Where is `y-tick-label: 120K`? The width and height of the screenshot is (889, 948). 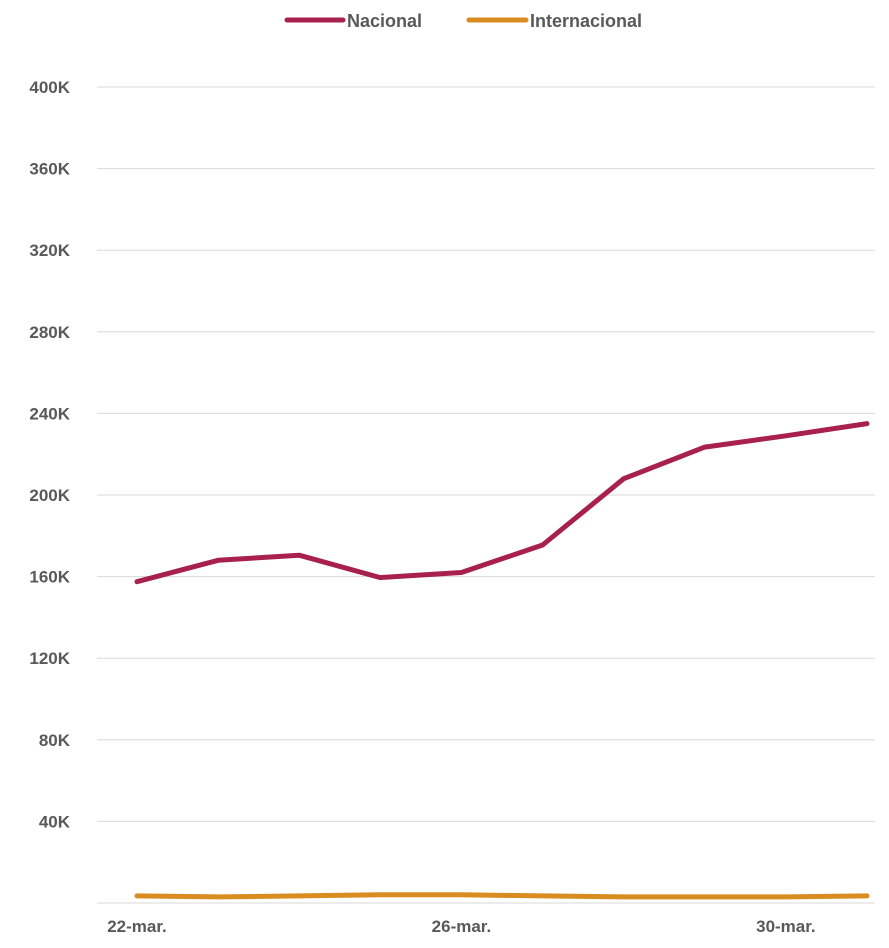
y-tick-label: 120K is located at coordinates (49, 658).